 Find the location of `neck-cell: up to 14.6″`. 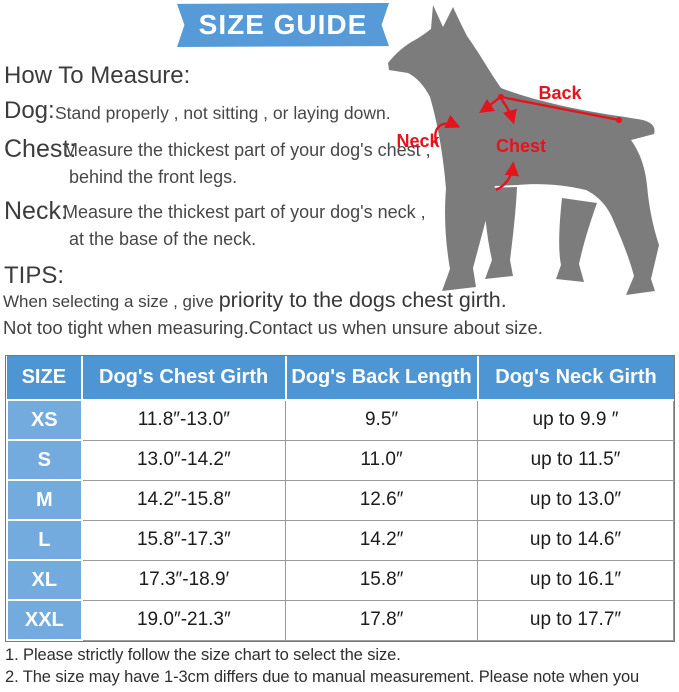

neck-cell: up to 14.6″ is located at coordinates (575, 540).